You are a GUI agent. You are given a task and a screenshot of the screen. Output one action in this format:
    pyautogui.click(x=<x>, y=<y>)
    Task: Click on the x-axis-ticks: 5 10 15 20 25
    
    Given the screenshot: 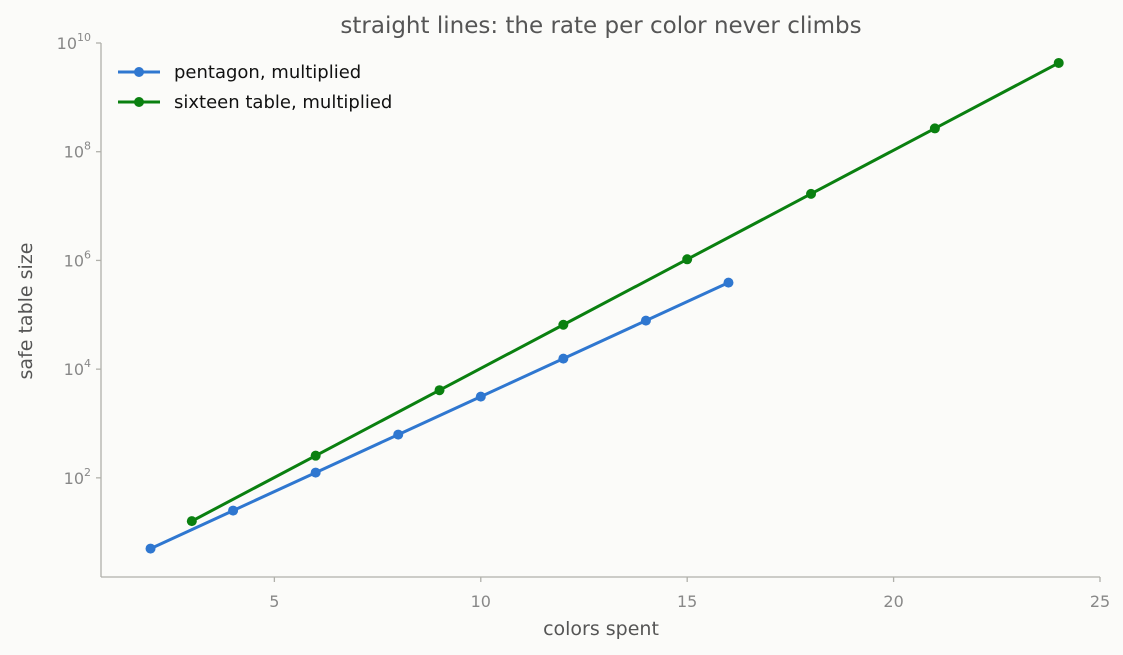 What is the action you would take?
    pyautogui.click(x=689, y=594)
    